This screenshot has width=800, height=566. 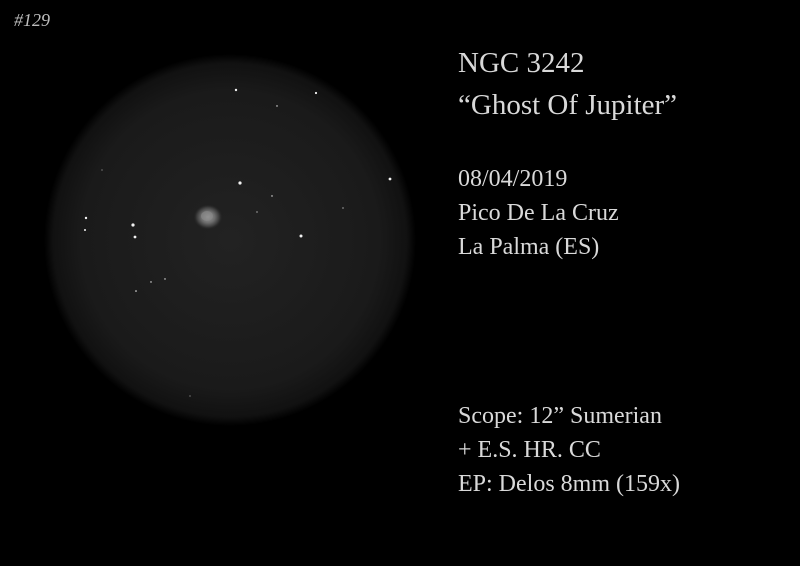 I want to click on accessory-label: + E.S. HR. CC, so click(x=529, y=450).